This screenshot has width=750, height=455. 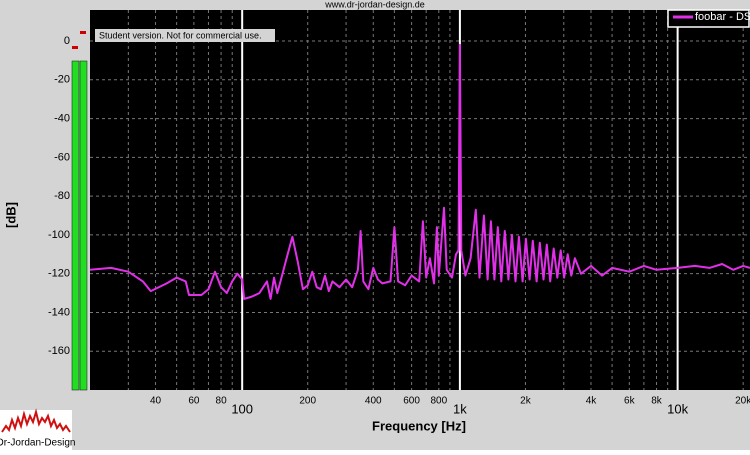 What do you see at coordinates (242, 408) in the screenshot?
I see `x-tick-label: 100` at bounding box center [242, 408].